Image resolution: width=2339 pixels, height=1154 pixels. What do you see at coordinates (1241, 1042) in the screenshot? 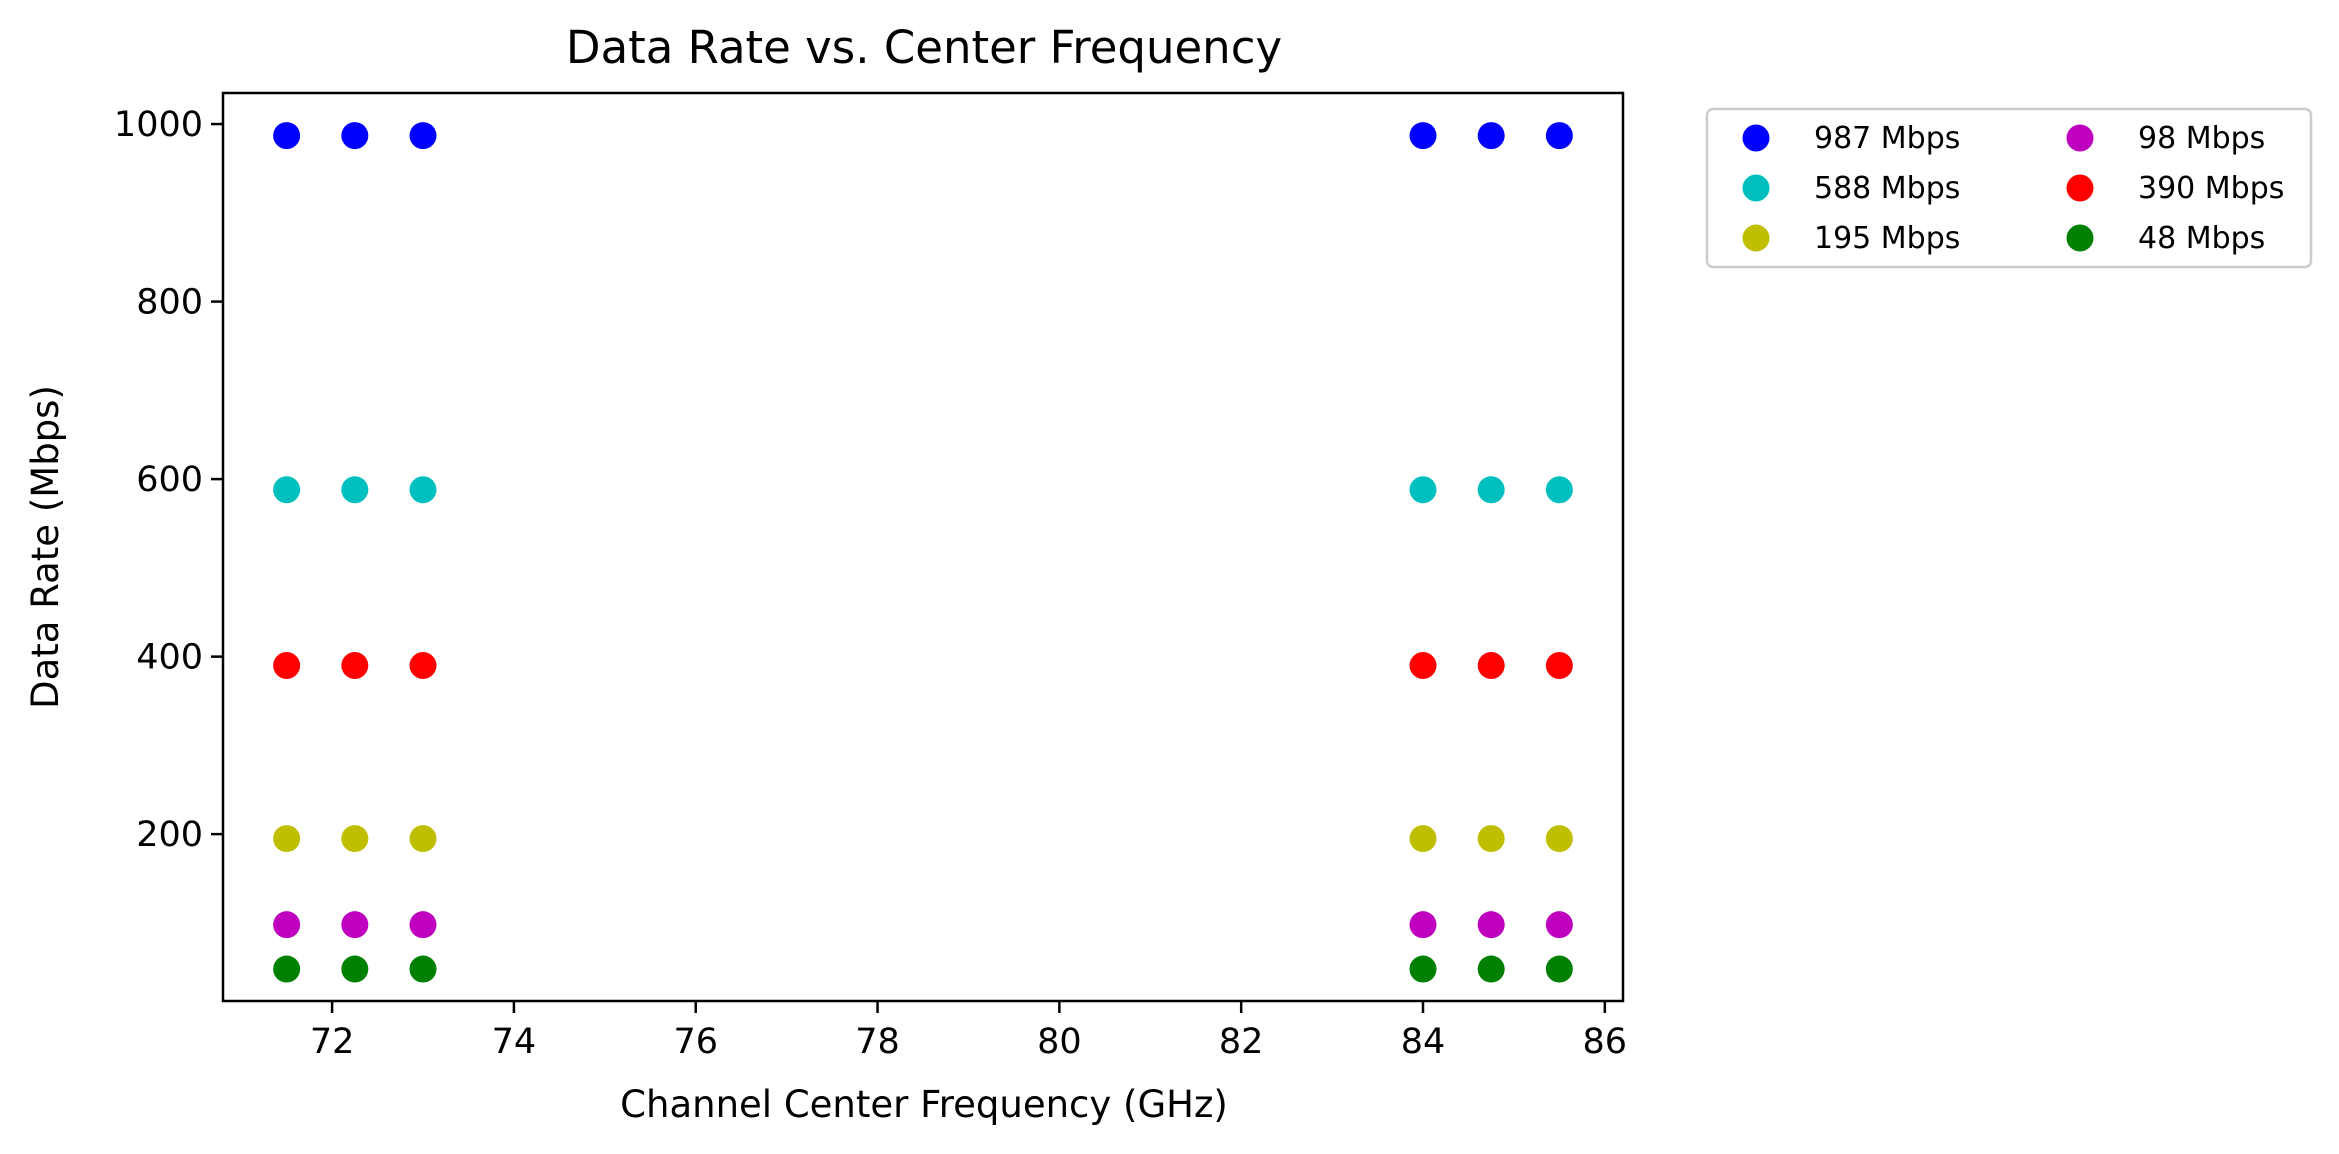
I see `x-tick-label: 82` at bounding box center [1241, 1042].